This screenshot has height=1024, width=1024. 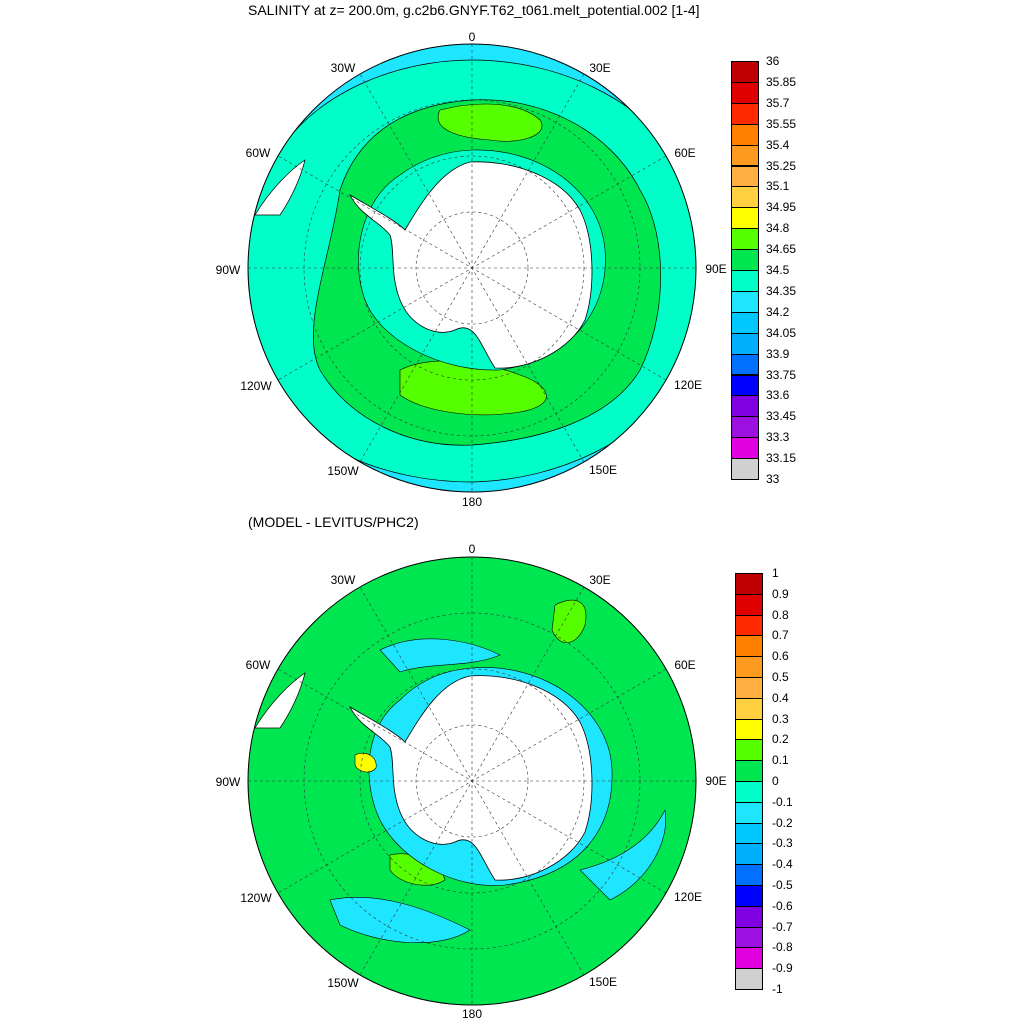 I want to click on colorbar-label: 35.4, so click(x=778, y=144).